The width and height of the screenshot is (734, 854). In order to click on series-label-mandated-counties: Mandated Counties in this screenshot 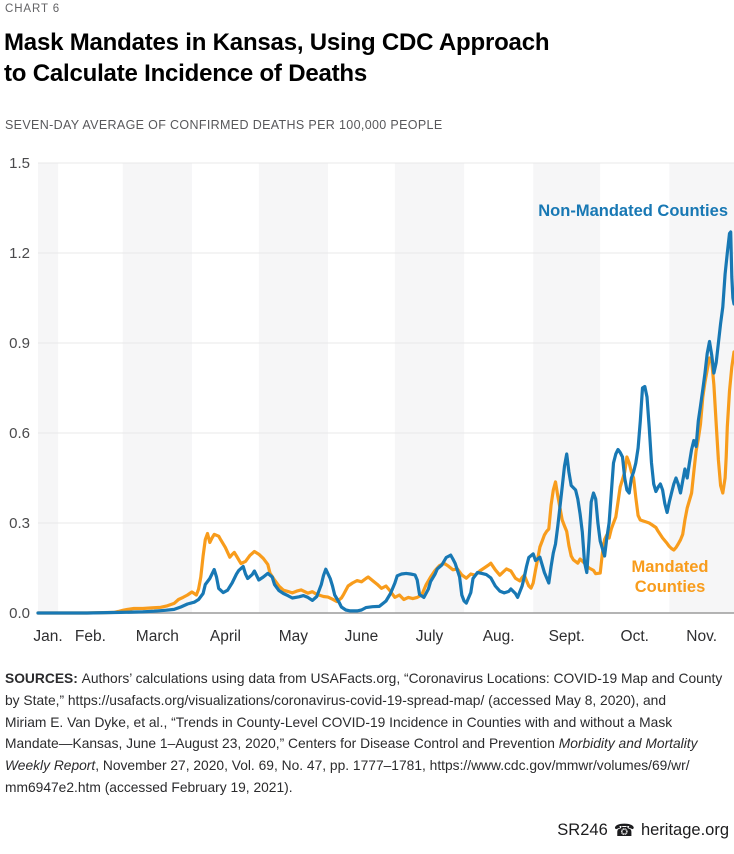, I will do `click(669, 577)`.